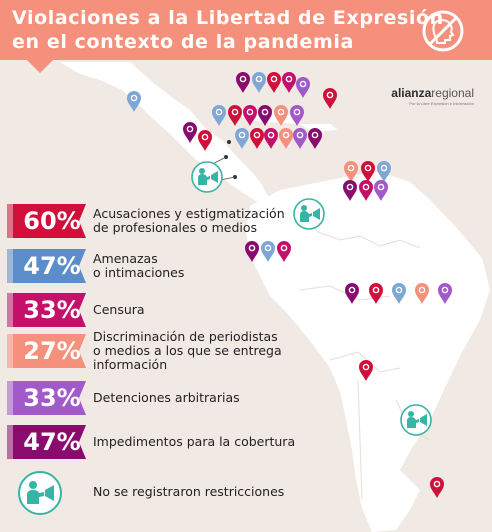 Image resolution: width=492 pixels, height=532 pixels. Describe the element at coordinates (40, 493) in the screenshot. I see `reporter-megaphone-icon` at that location.